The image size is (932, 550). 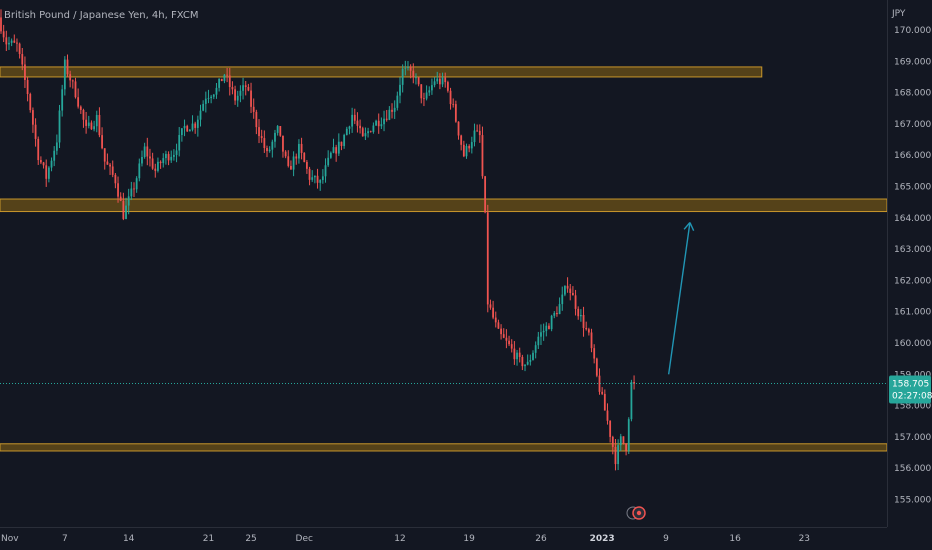 I want to click on arrow-shaft, so click(x=679, y=298).